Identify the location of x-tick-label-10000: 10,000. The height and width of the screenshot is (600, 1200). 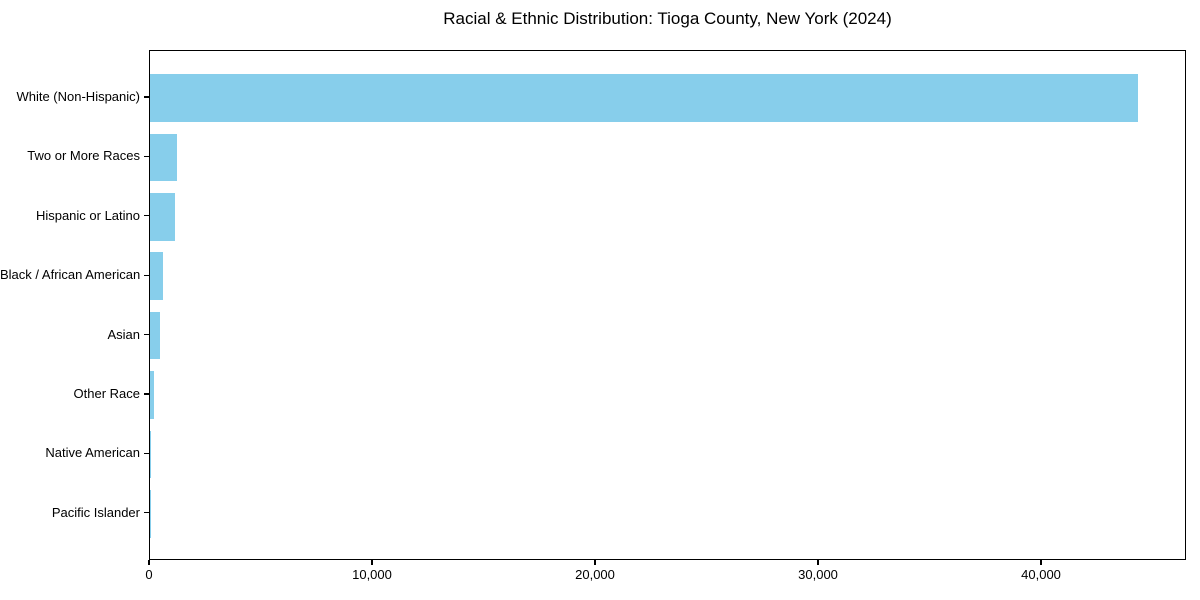
(372, 574).